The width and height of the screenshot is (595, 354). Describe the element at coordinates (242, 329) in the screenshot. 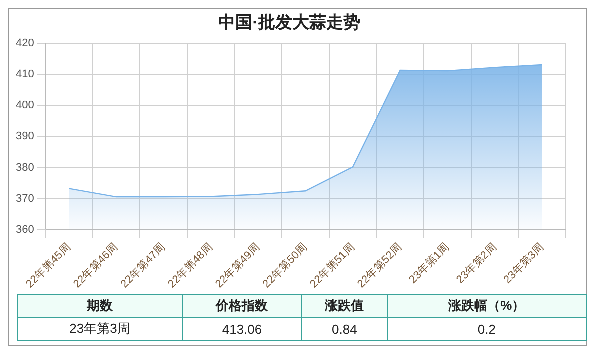

I see `text: 413.06` at that location.